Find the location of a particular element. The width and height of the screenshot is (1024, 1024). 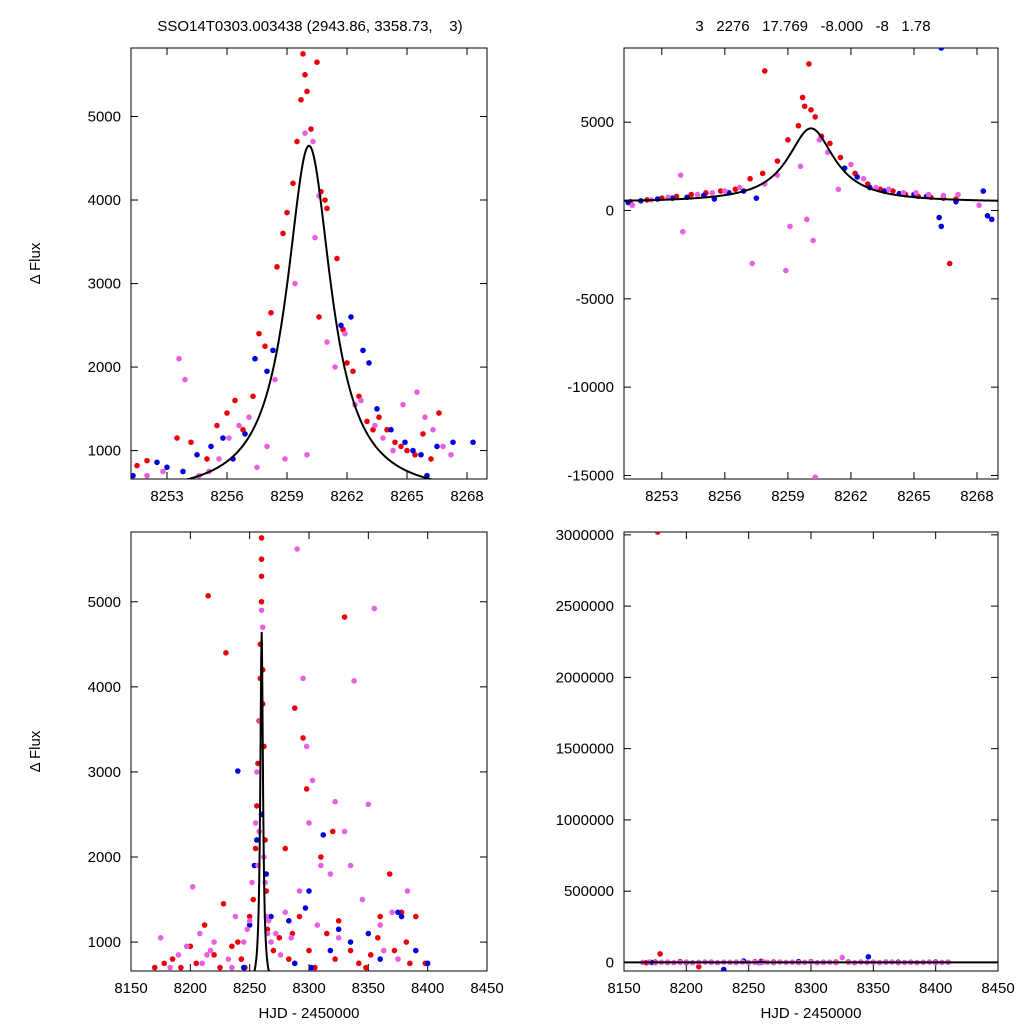

left-title: SSO14T0303.003438 (2943.86, 3358.73, 3) is located at coordinates (309, 26).